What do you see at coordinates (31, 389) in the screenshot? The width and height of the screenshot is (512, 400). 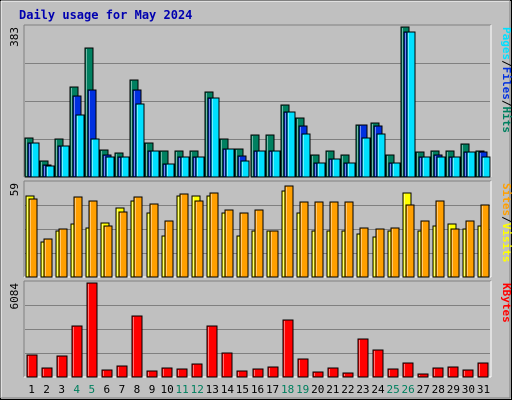 I see `x-tick-label-day-1: 1` at bounding box center [31, 389].